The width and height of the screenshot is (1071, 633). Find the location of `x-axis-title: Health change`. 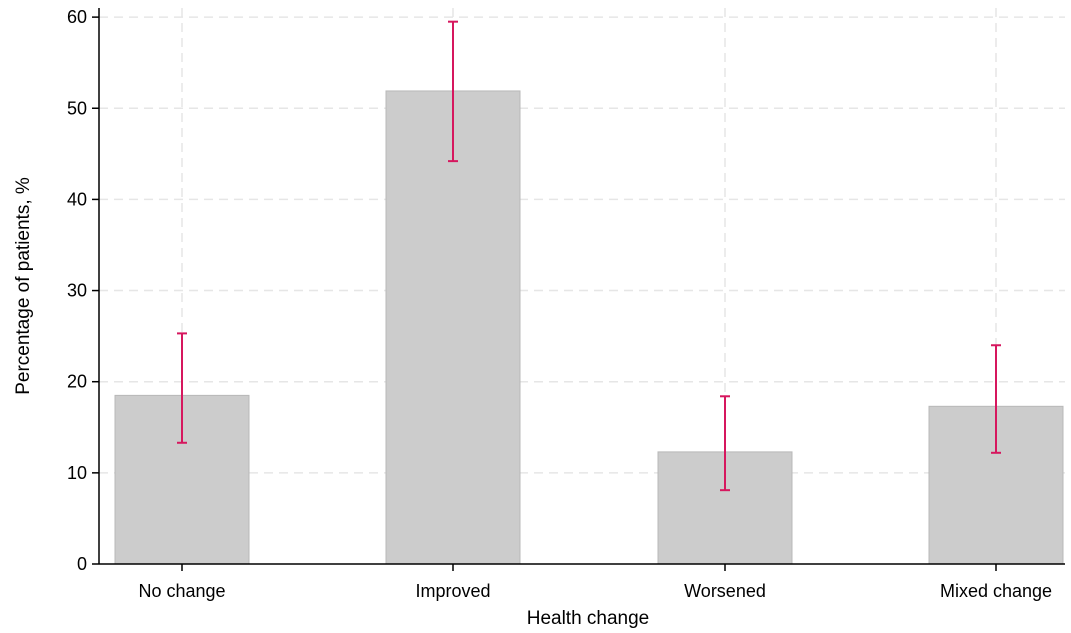

x-axis-title: Health change is located at coordinates (588, 618).